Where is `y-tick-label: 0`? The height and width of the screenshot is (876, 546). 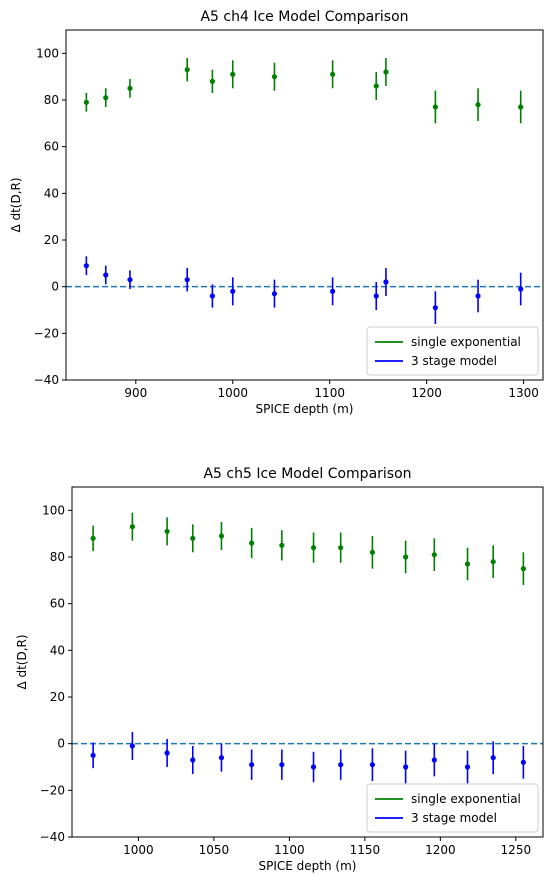 y-tick-label: 0 is located at coordinates (55, 287).